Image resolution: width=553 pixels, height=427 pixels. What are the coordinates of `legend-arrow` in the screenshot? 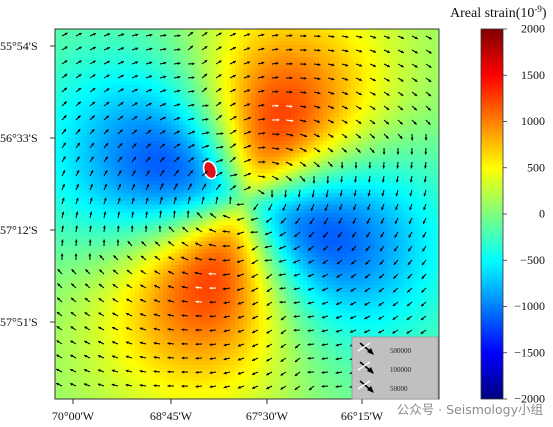 It's located at (365, 348).